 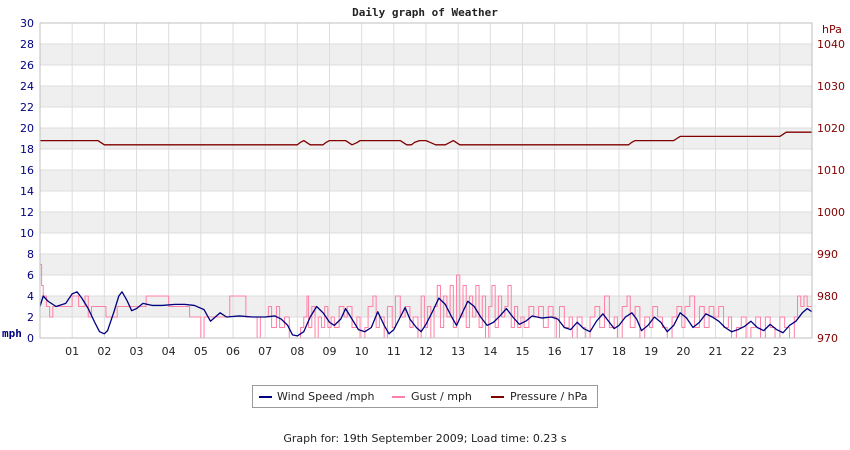 What do you see at coordinates (201, 351) in the screenshot?
I see `x-tick-label: 05` at bounding box center [201, 351].